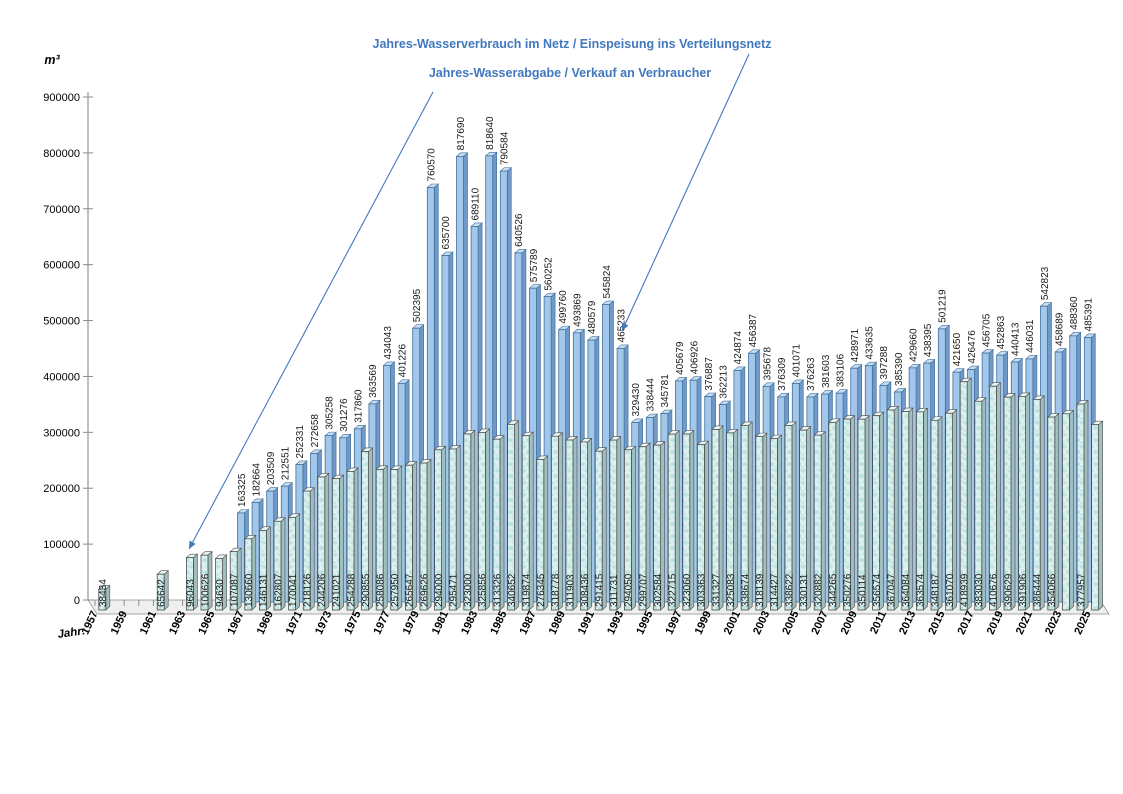 The height and width of the screenshot is (794, 1123). Describe the element at coordinates (256, 480) in the screenshot. I see `label-einspeisung-1968: 182664` at that location.